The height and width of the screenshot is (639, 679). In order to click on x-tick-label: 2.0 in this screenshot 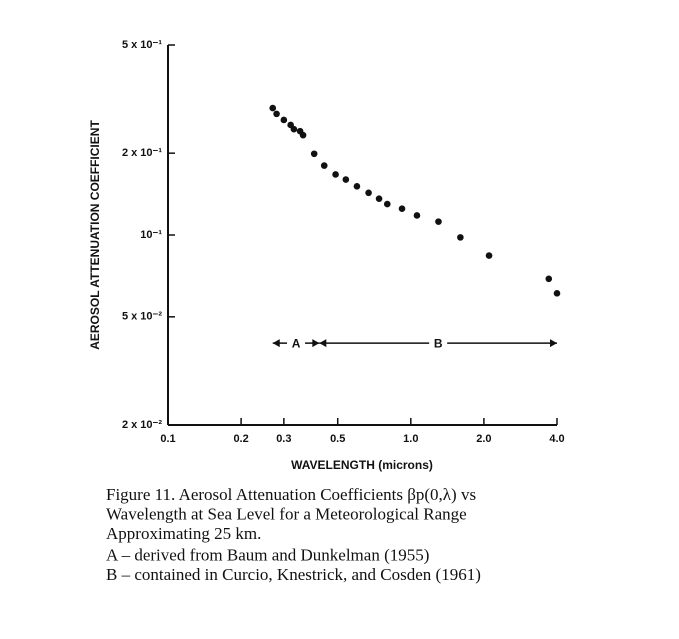, I will do `click(483, 439)`.